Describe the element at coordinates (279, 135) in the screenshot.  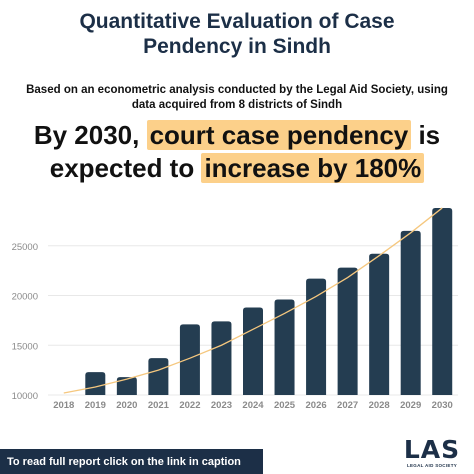
I see `headline-highlight-pendency: court case pendency` at that location.